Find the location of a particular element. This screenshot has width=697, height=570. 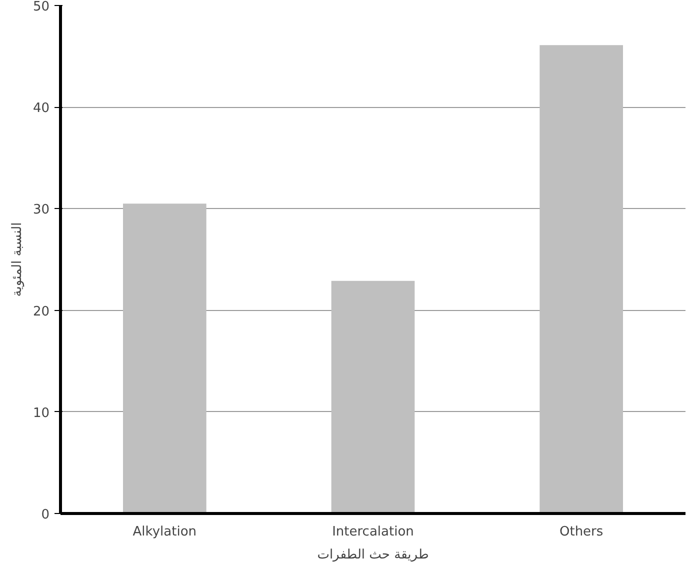

y-tick-label: 50 is located at coordinates (41, 7).